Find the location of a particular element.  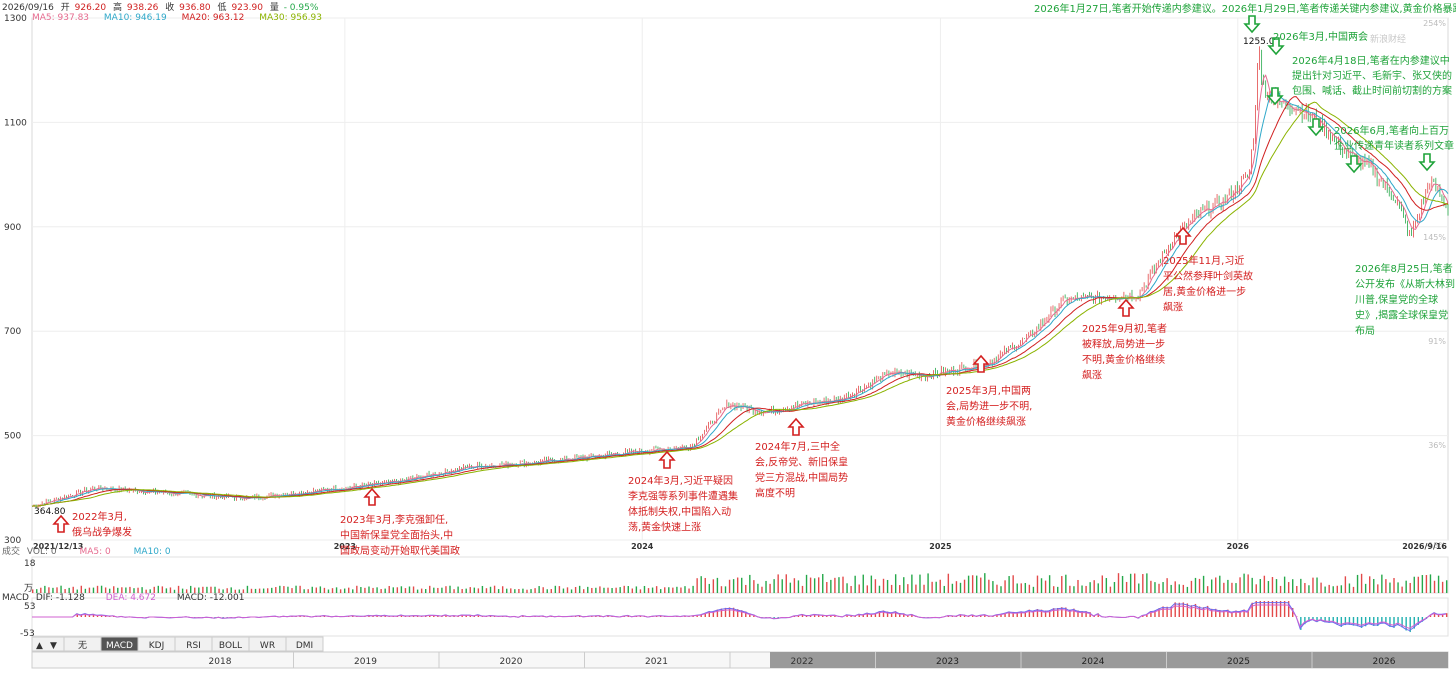

scroll-up-icon: ▲ is located at coordinates (39, 646).